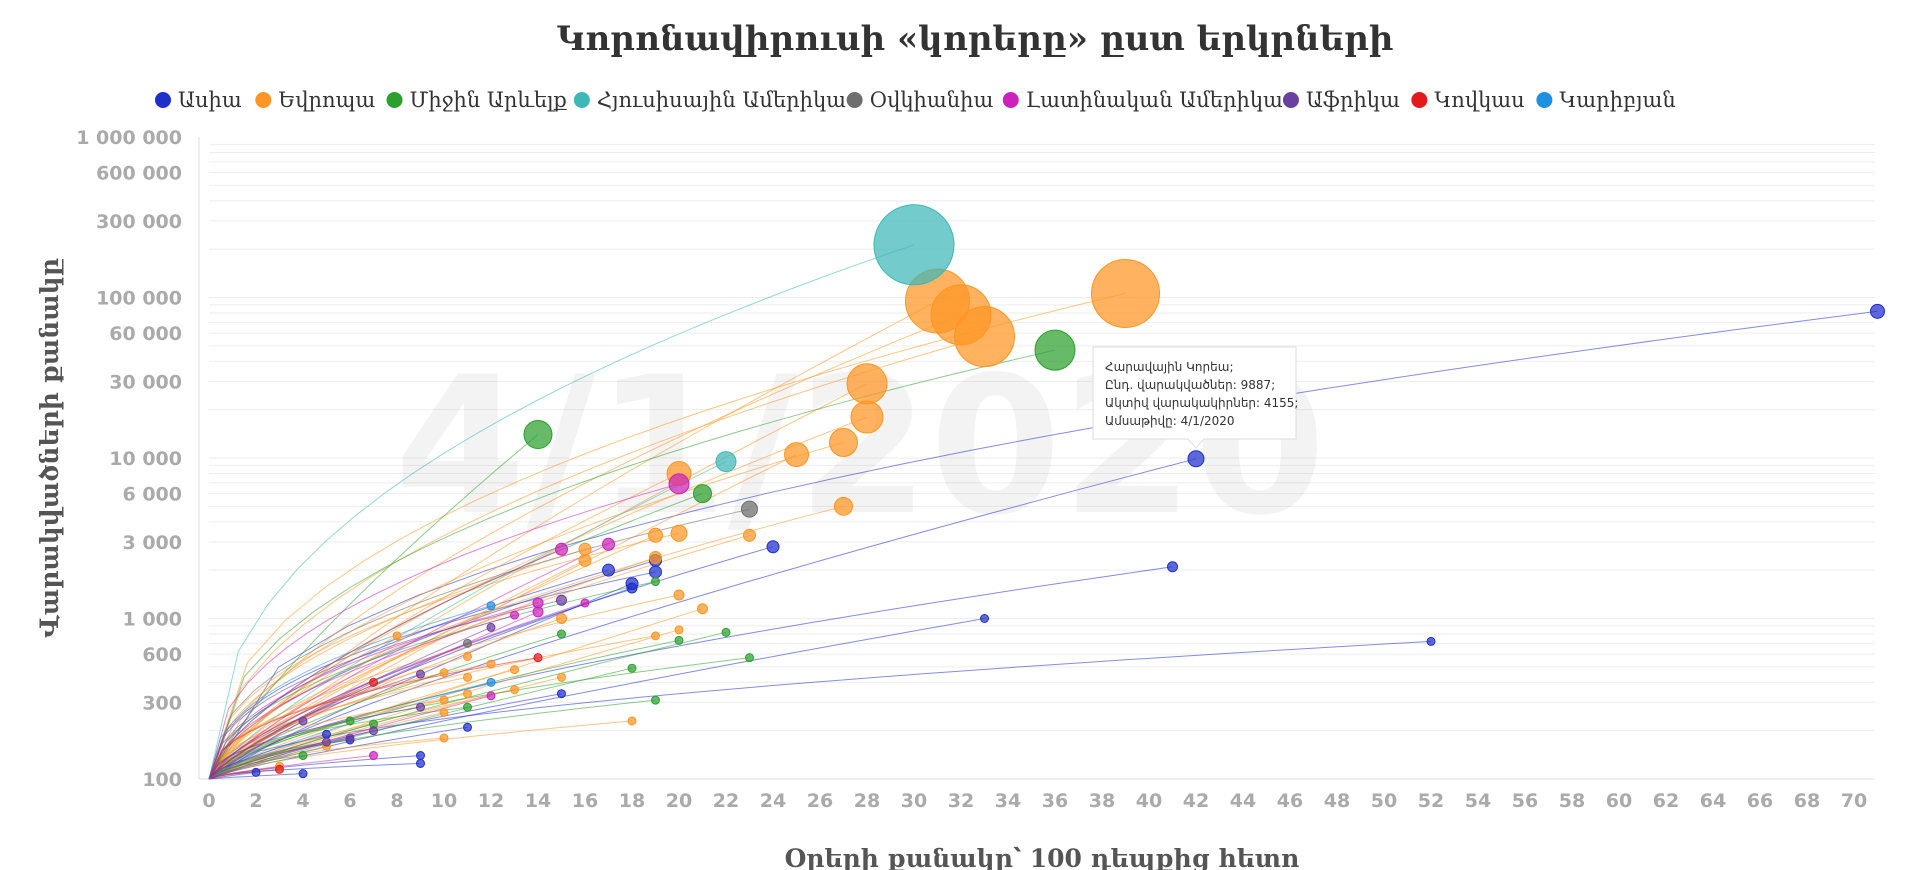 Image resolution: width=1920 pixels, height=870 pixels. Describe the element at coordinates (975, 39) in the screenshot. I see `chart-title: Կորոնավիրուսի «կորերը» ըստ երկրների` at that location.